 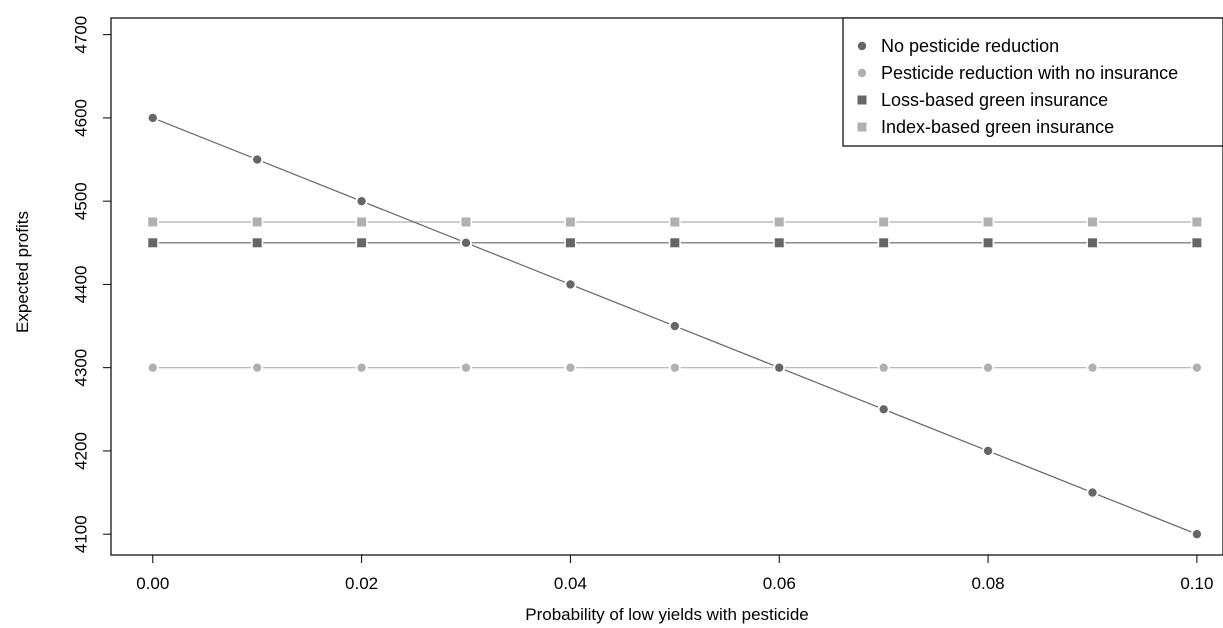 What do you see at coordinates (994, 100) in the screenshot?
I see `legend-label: Loss-based green insurance` at bounding box center [994, 100].